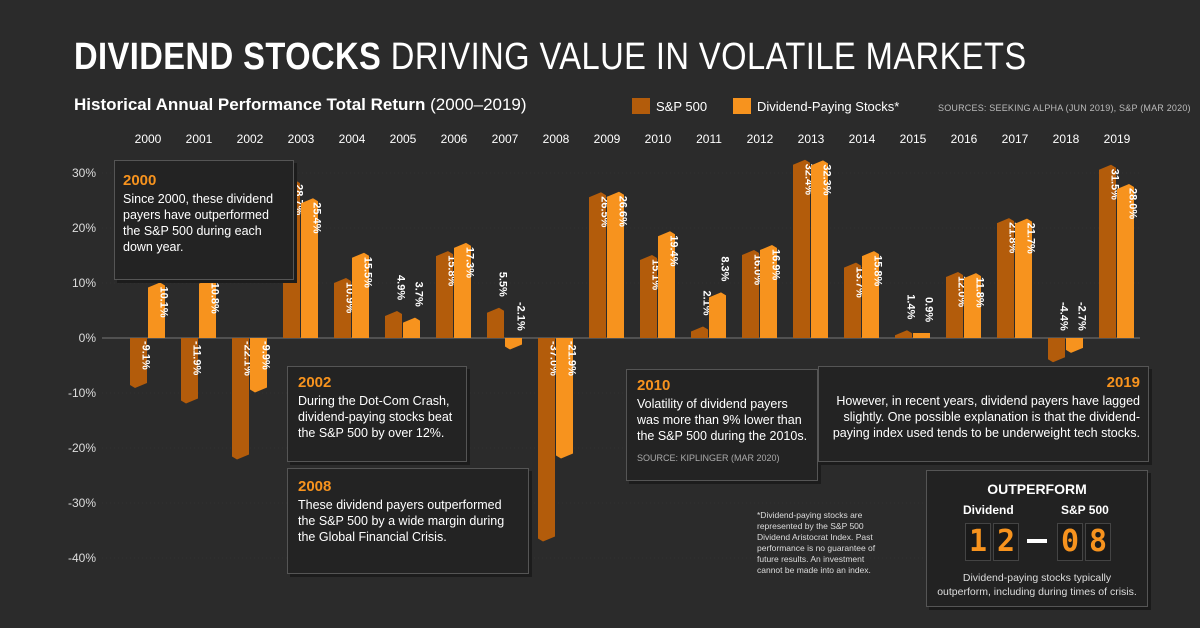 Image resolution: width=1200 pixels, height=628 pixels. Describe the element at coordinates (84, 228) in the screenshot. I see `y-tick-label: 20%` at that location.